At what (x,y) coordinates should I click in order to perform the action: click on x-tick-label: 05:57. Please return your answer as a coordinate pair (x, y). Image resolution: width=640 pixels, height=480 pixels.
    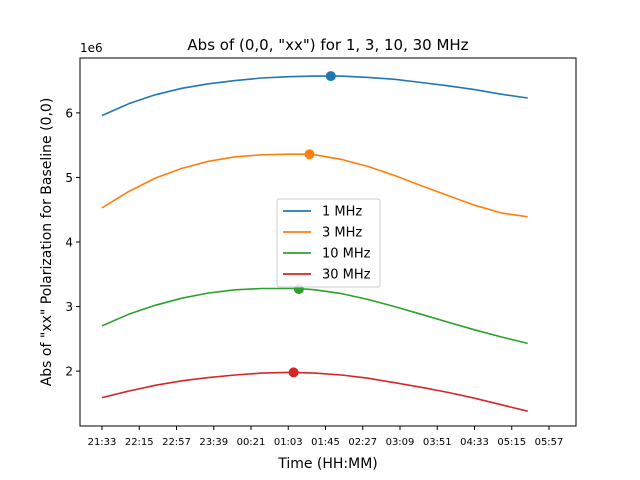
    Looking at the image, I should click on (549, 442).